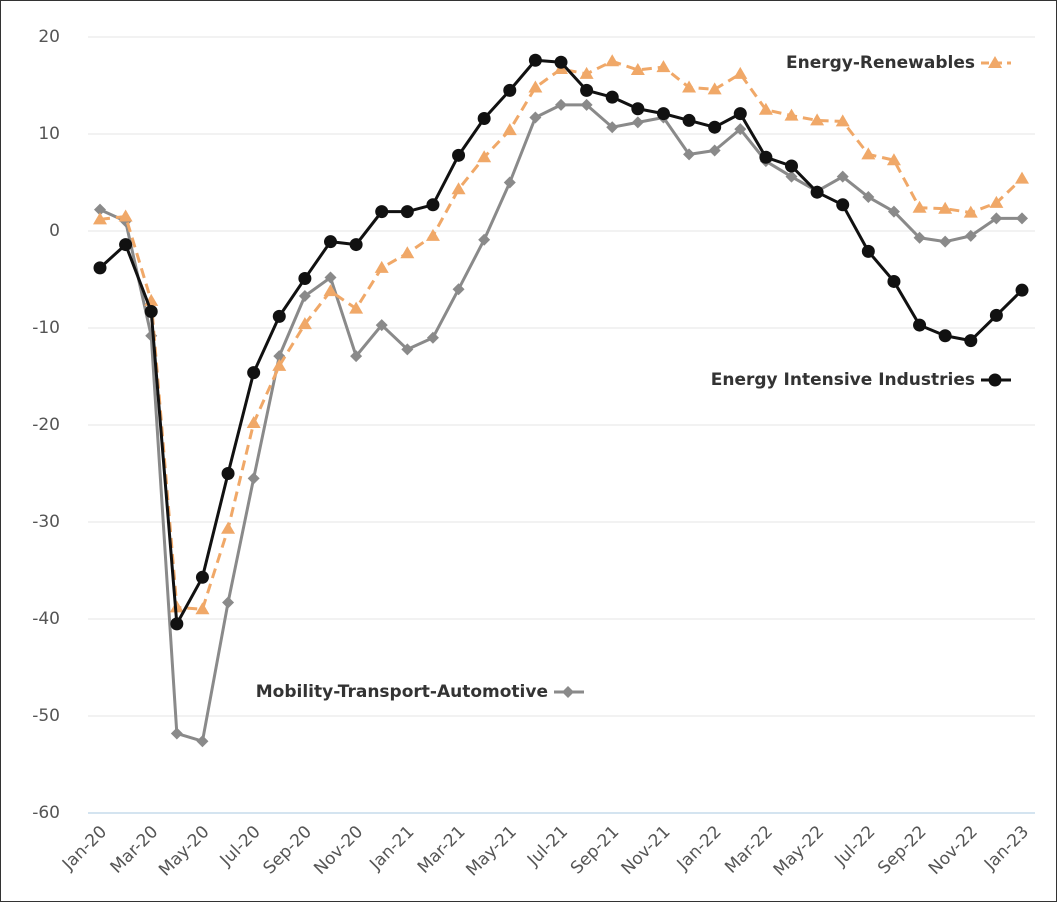 This screenshot has height=902, width=1057. I want to click on x-tick-label: Nov-20, so click(338, 850).